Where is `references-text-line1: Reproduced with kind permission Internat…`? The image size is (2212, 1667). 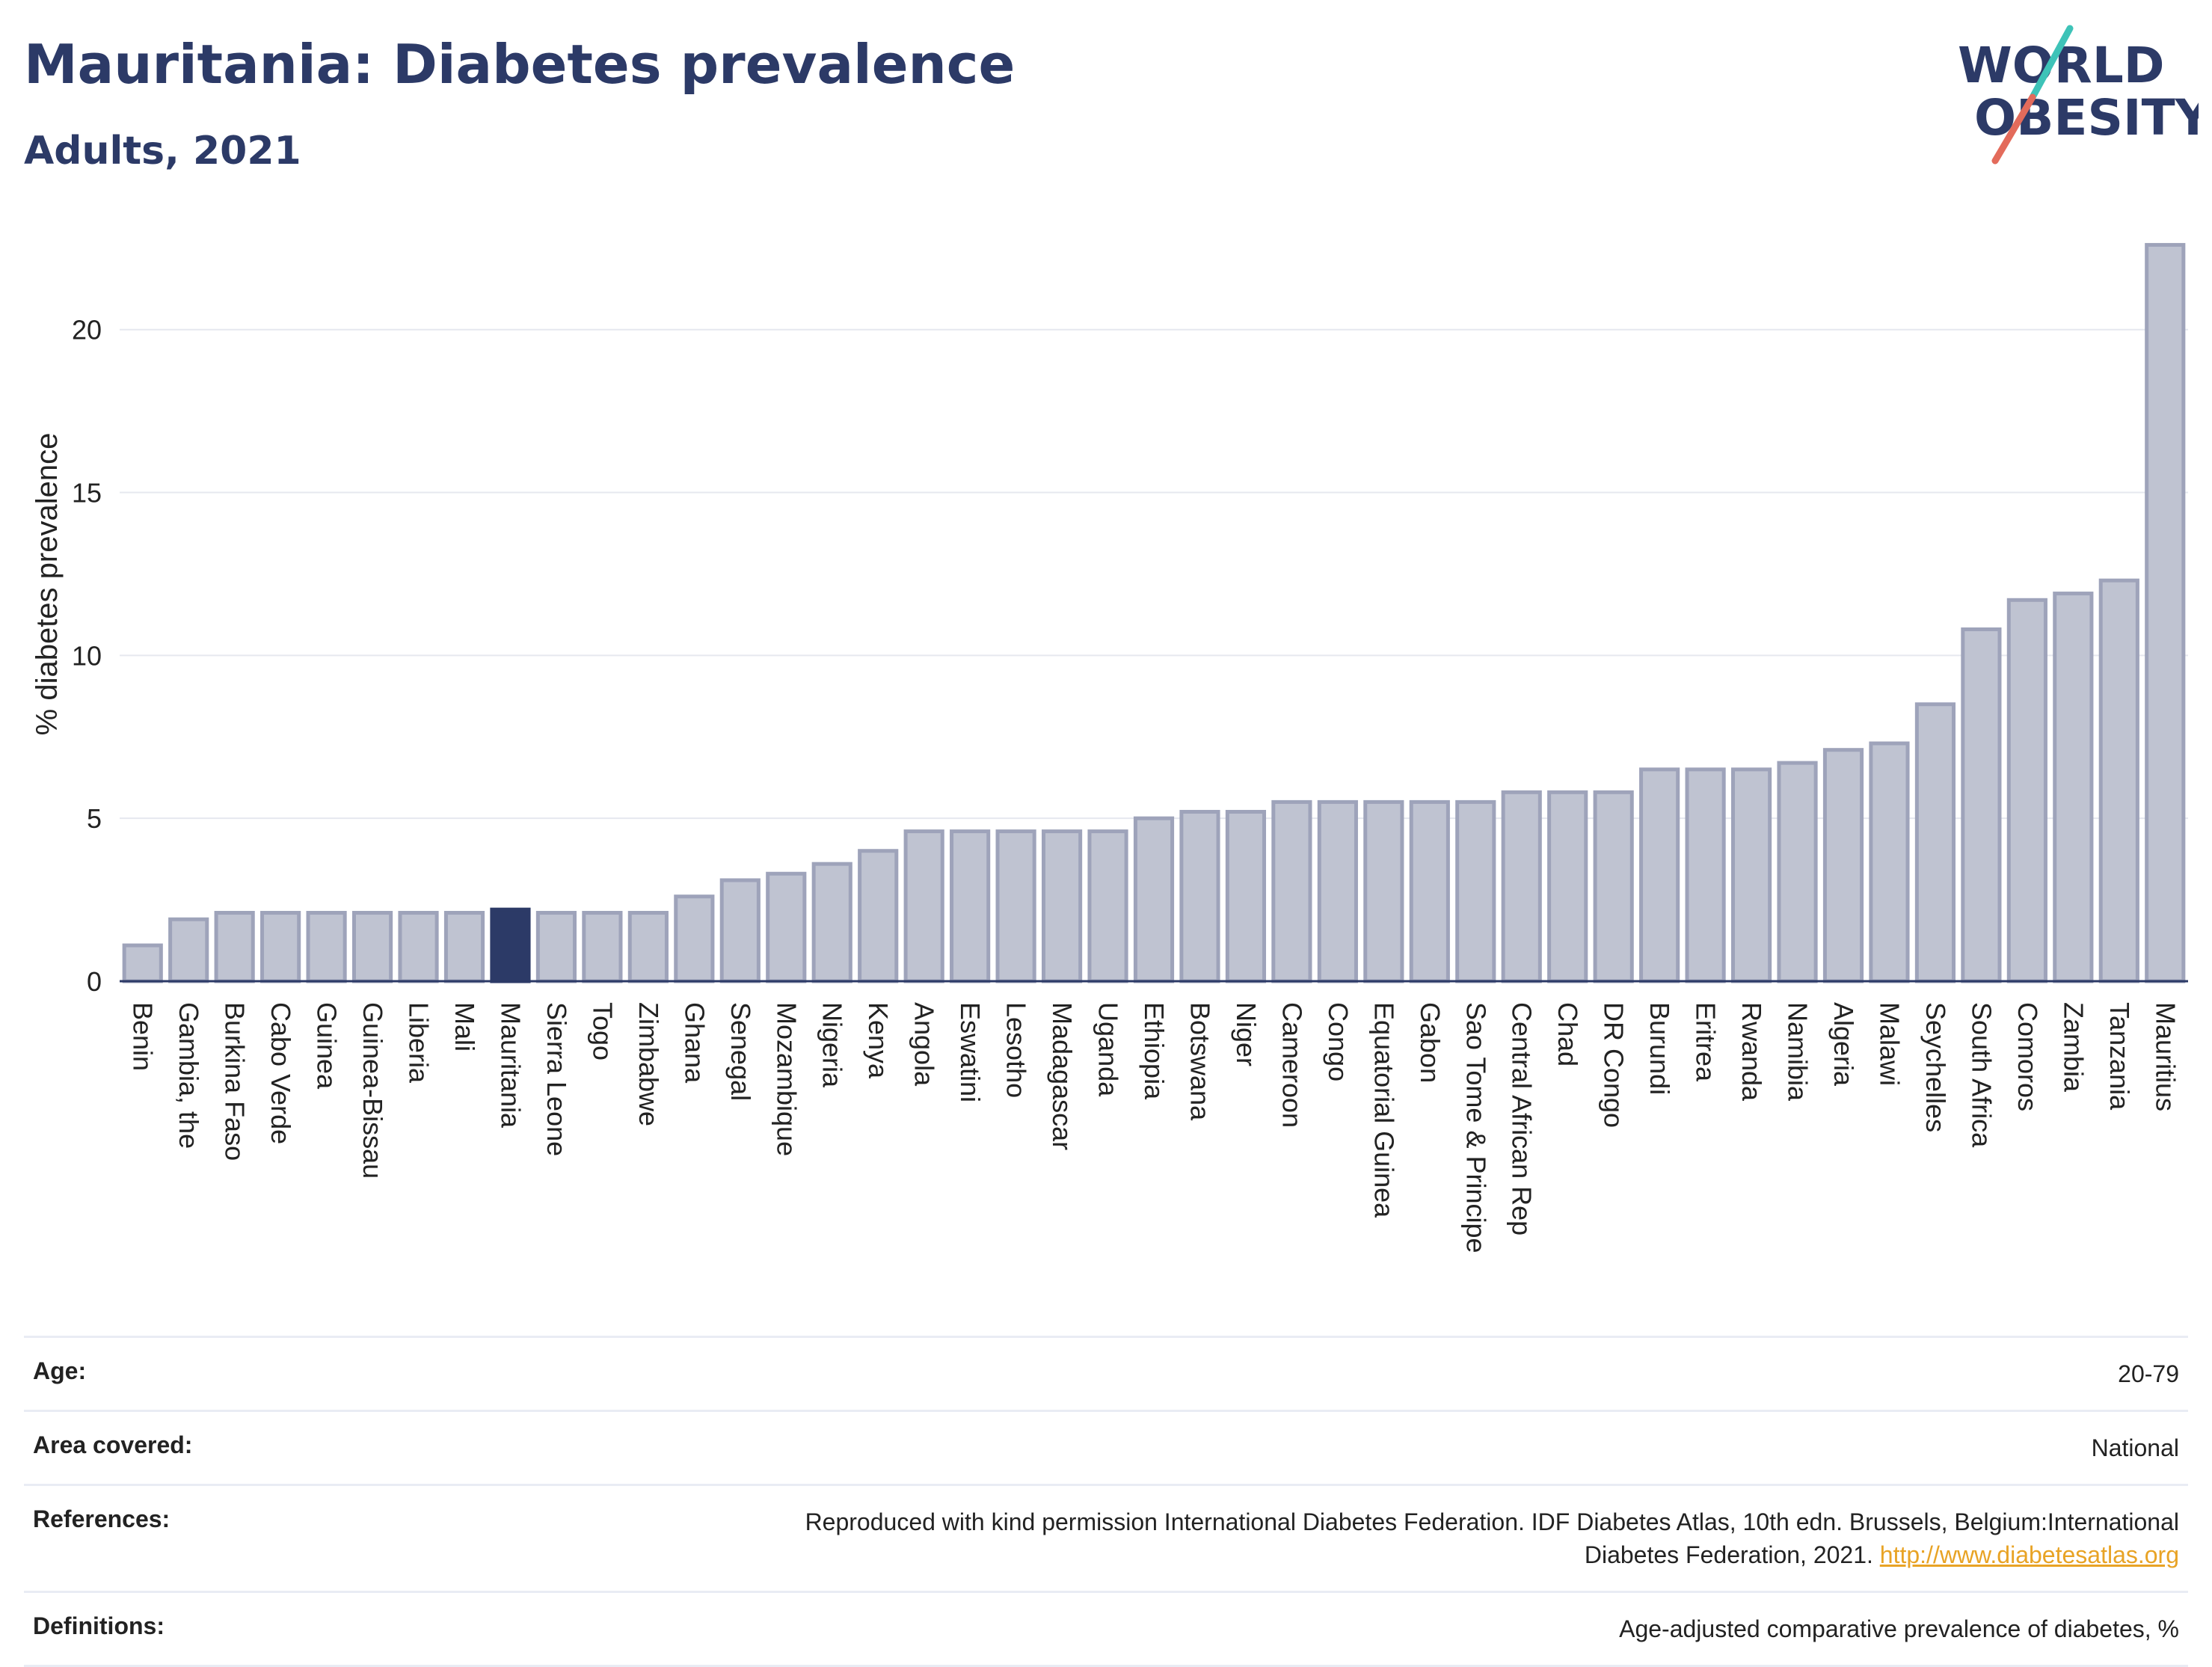 references-text-line1: Reproduced with kind permission Internat… is located at coordinates (1492, 1522).